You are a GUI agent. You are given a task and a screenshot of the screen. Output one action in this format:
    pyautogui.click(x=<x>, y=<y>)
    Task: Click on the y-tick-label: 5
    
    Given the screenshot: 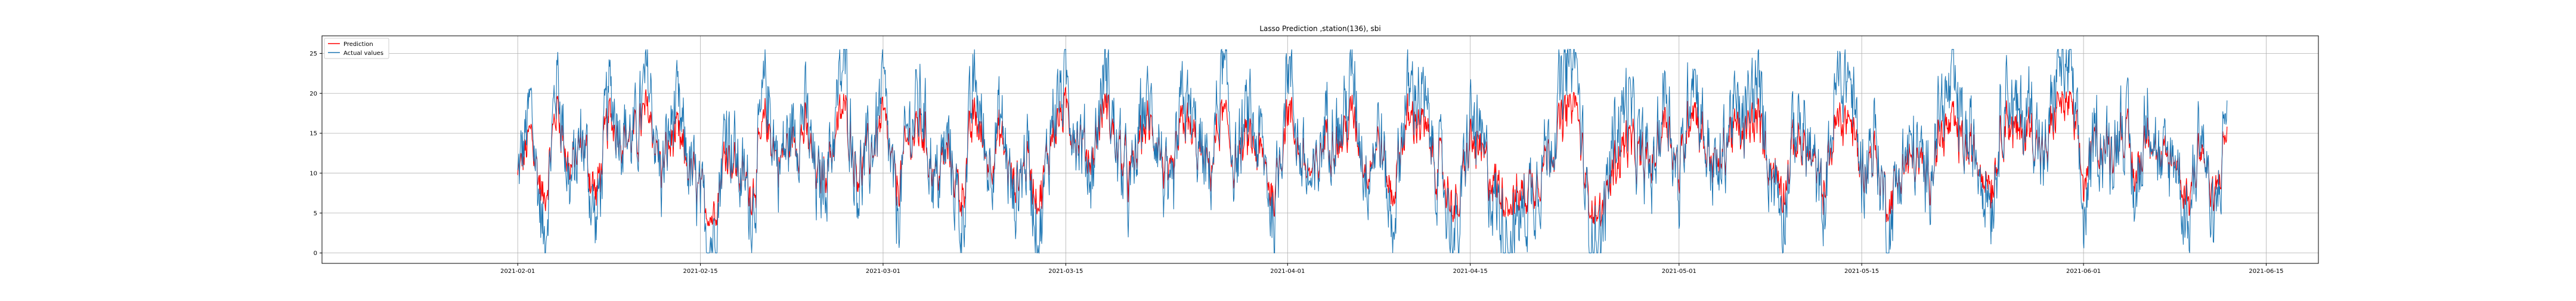 What is the action you would take?
    pyautogui.click(x=316, y=213)
    